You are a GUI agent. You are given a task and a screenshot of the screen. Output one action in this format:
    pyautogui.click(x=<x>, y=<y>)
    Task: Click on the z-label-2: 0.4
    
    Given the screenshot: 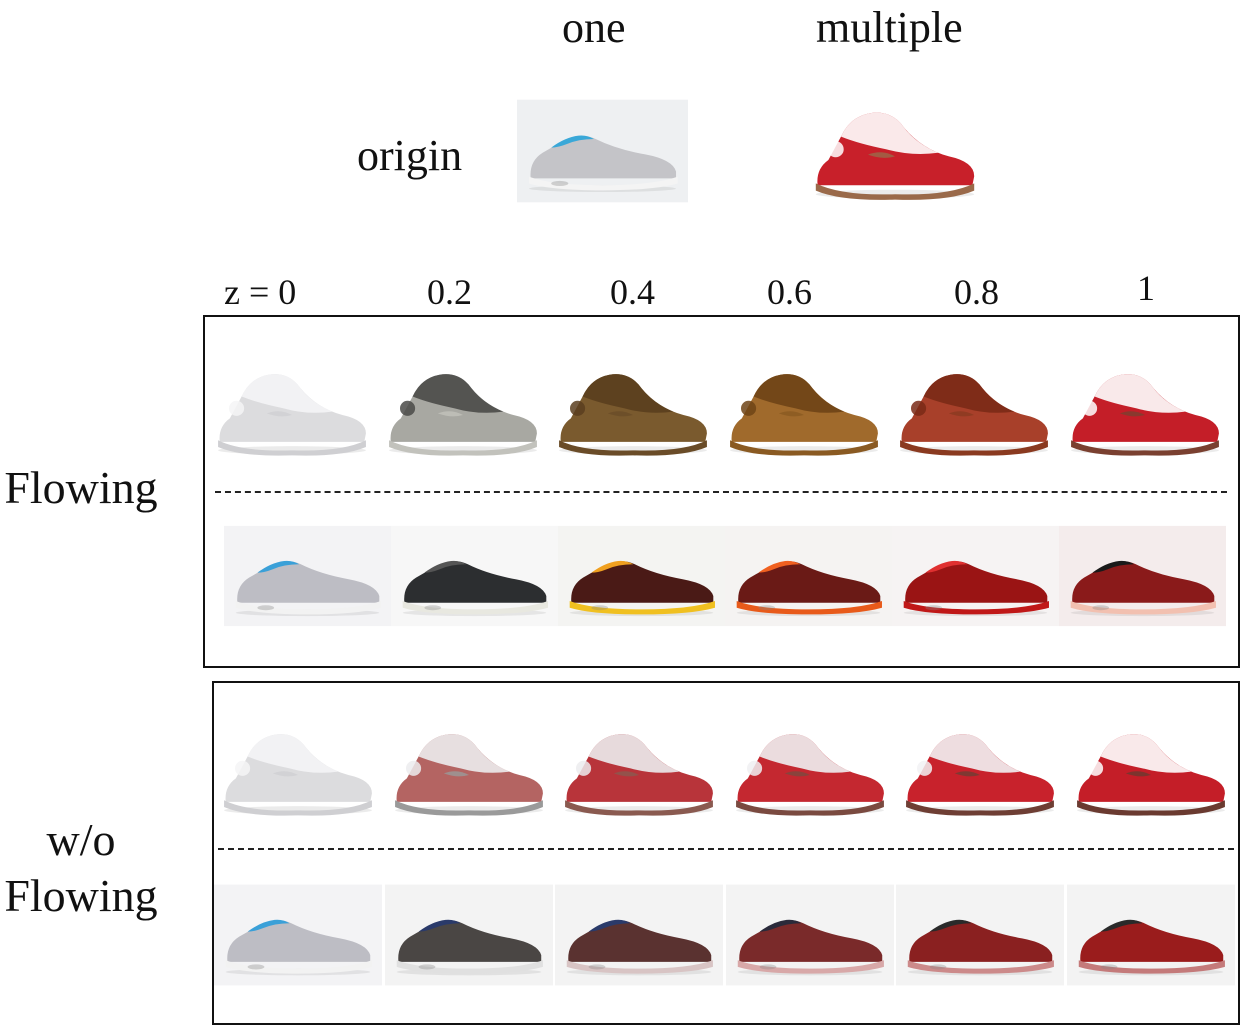 What is the action you would take?
    pyautogui.click(x=632, y=292)
    